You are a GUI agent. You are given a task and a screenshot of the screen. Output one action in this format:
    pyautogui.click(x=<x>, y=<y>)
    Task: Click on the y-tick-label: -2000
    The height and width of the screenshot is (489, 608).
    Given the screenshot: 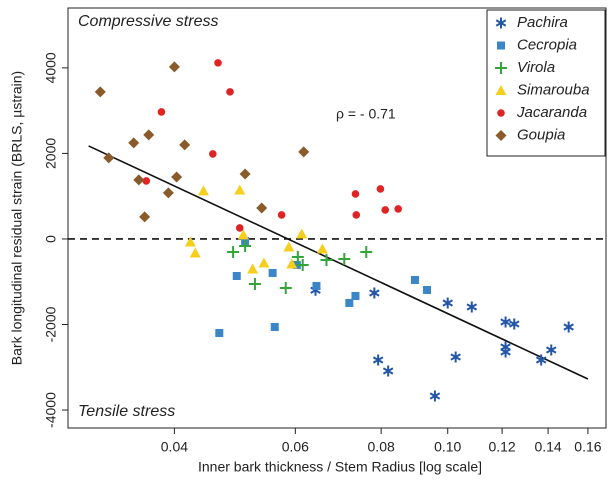 What is the action you would take?
    pyautogui.click(x=51, y=324)
    